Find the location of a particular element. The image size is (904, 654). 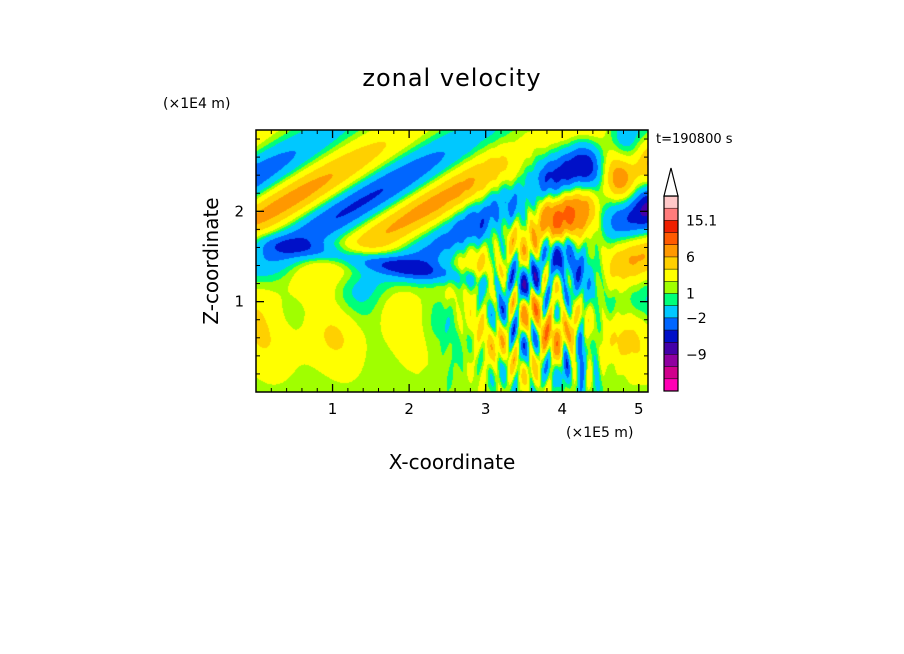

colorbar-label: 1 is located at coordinates (690, 295).